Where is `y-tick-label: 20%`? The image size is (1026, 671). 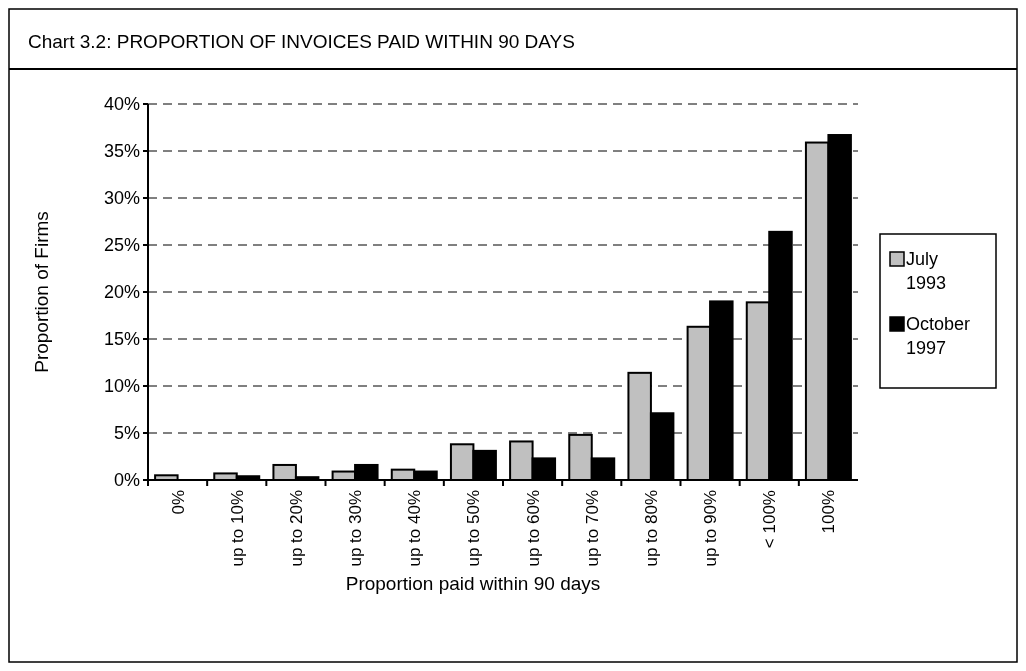 y-tick-label: 20% is located at coordinates (121, 292).